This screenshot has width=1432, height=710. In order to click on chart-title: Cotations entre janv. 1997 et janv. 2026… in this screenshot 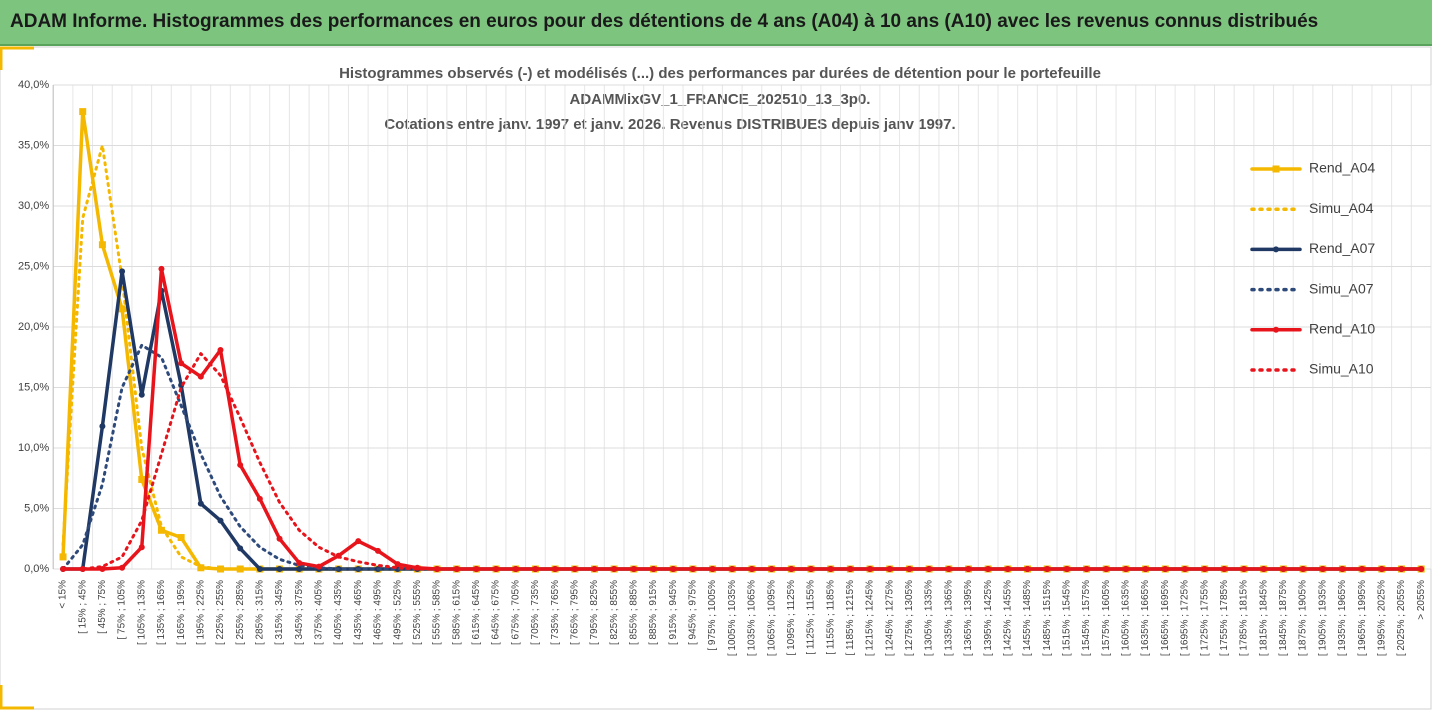, I will do `click(669, 124)`.